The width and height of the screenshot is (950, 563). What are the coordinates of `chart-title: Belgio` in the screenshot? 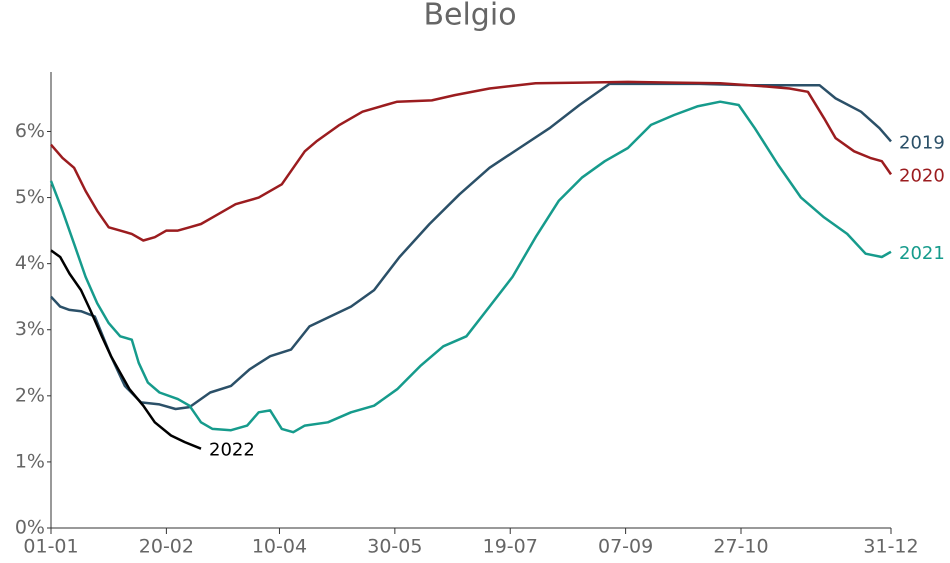 It's located at (469, 16).